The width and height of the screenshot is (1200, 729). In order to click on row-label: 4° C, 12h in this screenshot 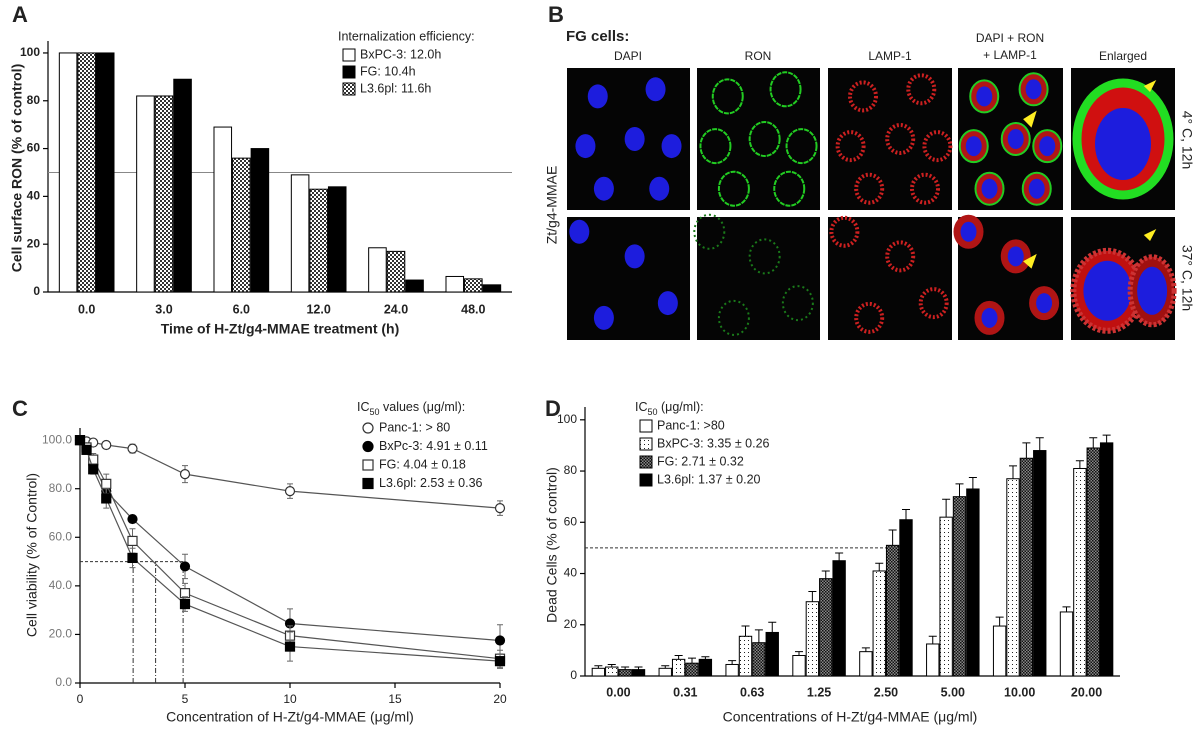, I will do `click(1187, 140)`.